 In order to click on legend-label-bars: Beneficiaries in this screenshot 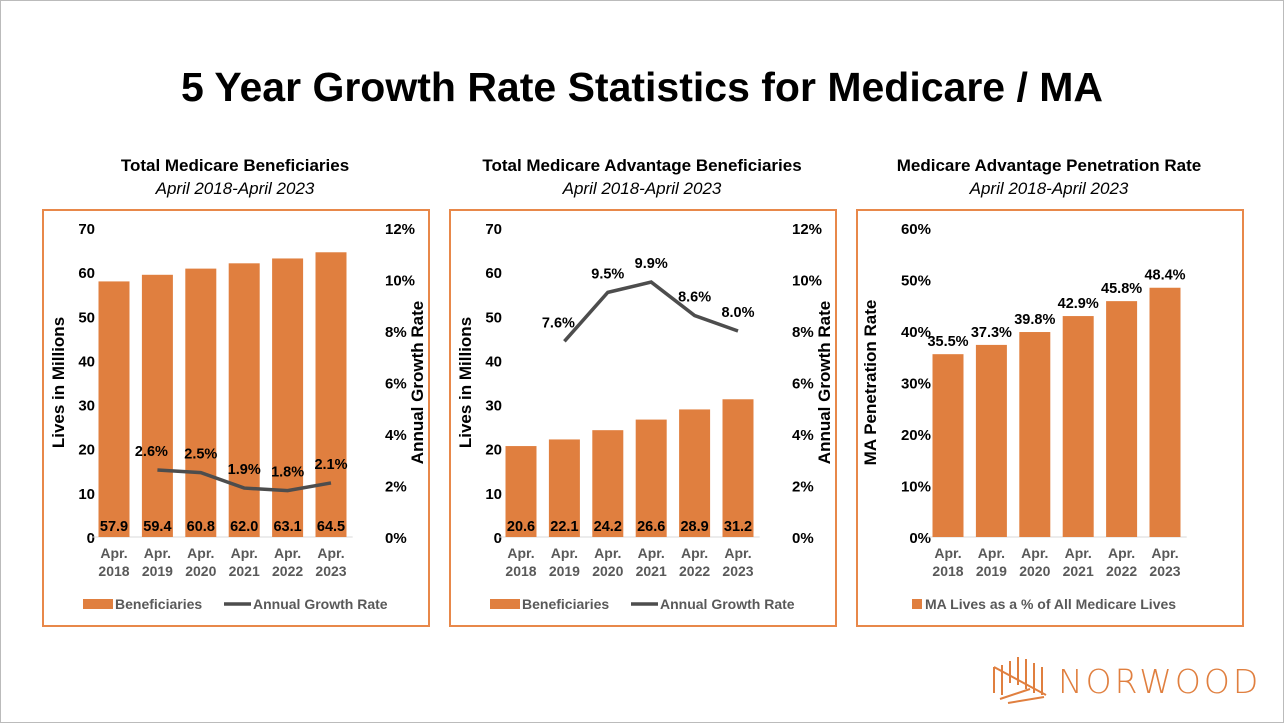, I will do `click(158, 604)`.